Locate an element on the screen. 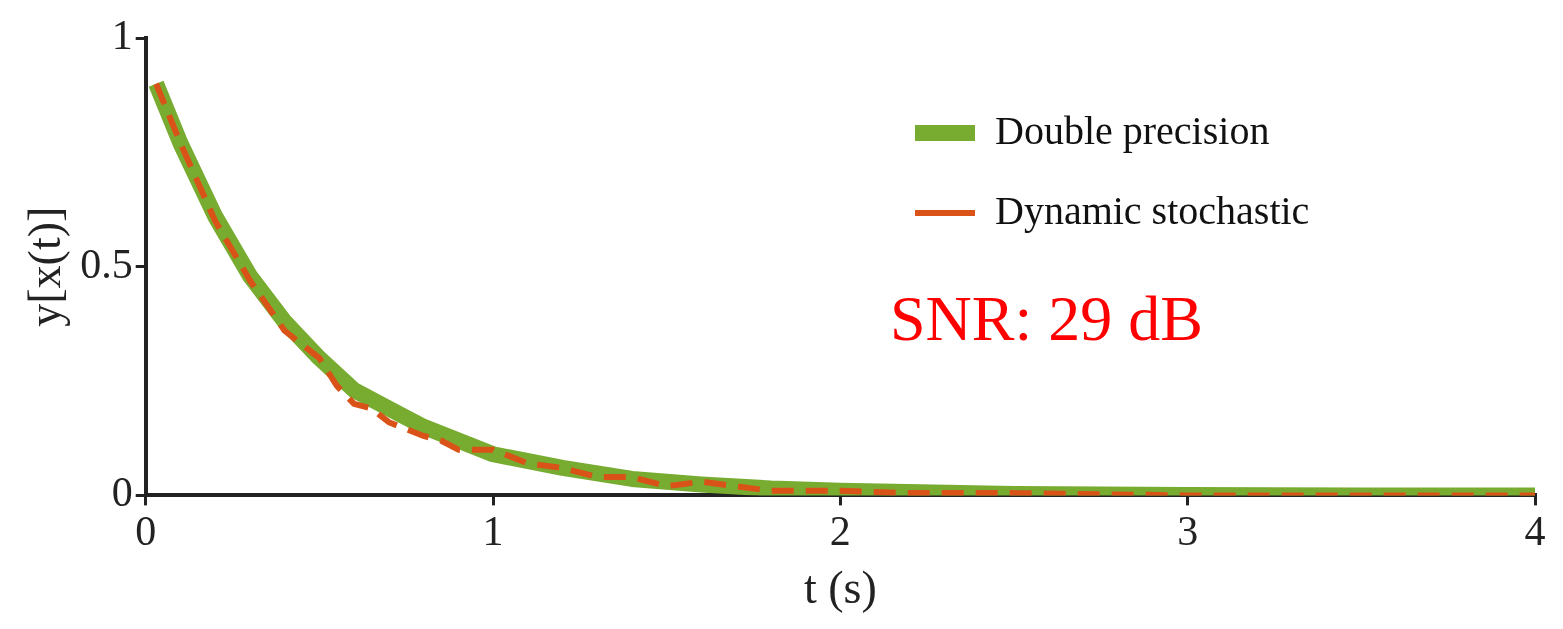 The height and width of the screenshot is (629, 1563). x-tick-label: 3 is located at coordinates (1188, 530).